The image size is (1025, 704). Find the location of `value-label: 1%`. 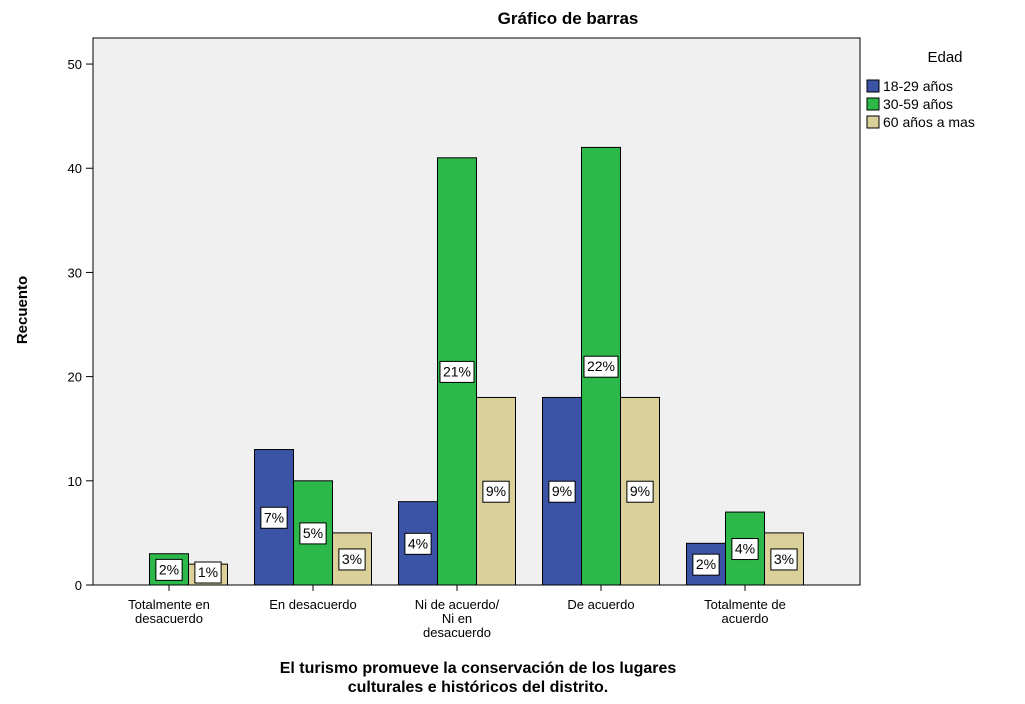

value-label: 1% is located at coordinates (208, 572).